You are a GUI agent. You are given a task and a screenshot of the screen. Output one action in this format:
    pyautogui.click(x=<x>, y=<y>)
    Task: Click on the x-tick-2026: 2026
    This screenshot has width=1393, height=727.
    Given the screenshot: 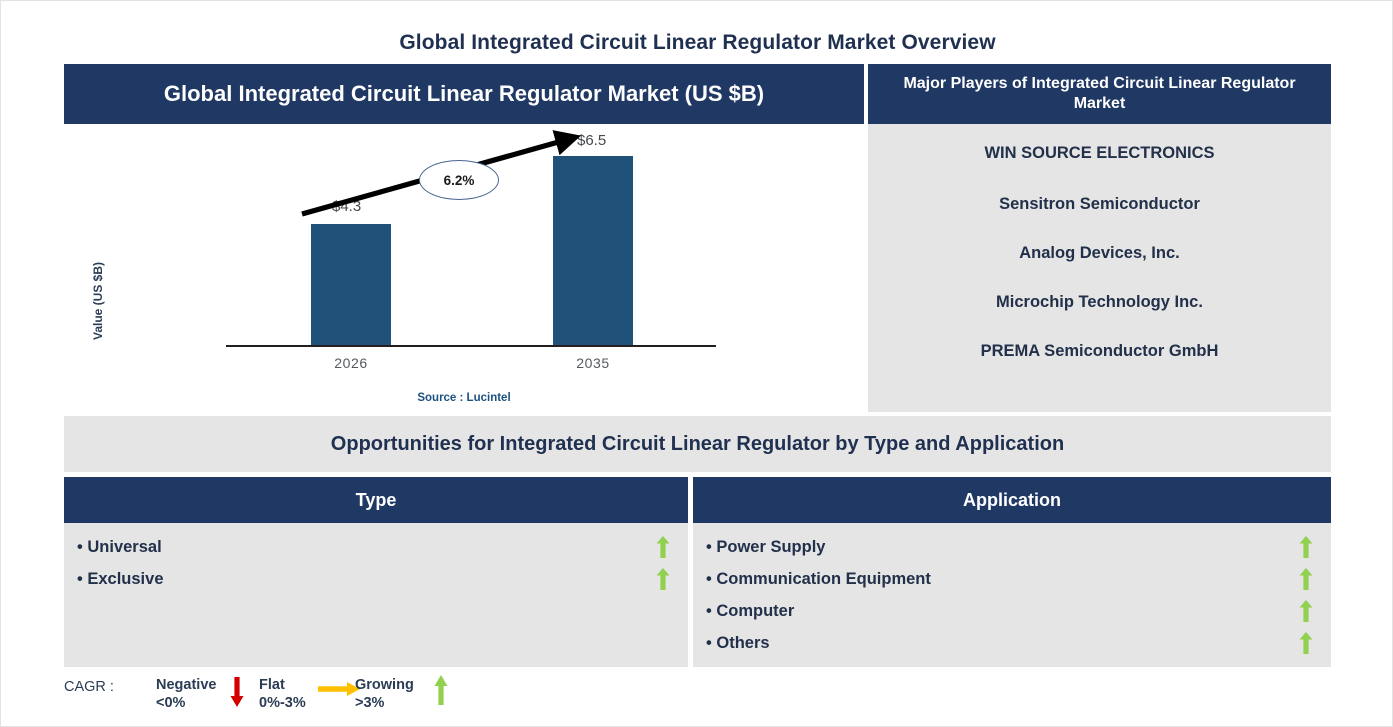 What is the action you would take?
    pyautogui.click(x=351, y=363)
    